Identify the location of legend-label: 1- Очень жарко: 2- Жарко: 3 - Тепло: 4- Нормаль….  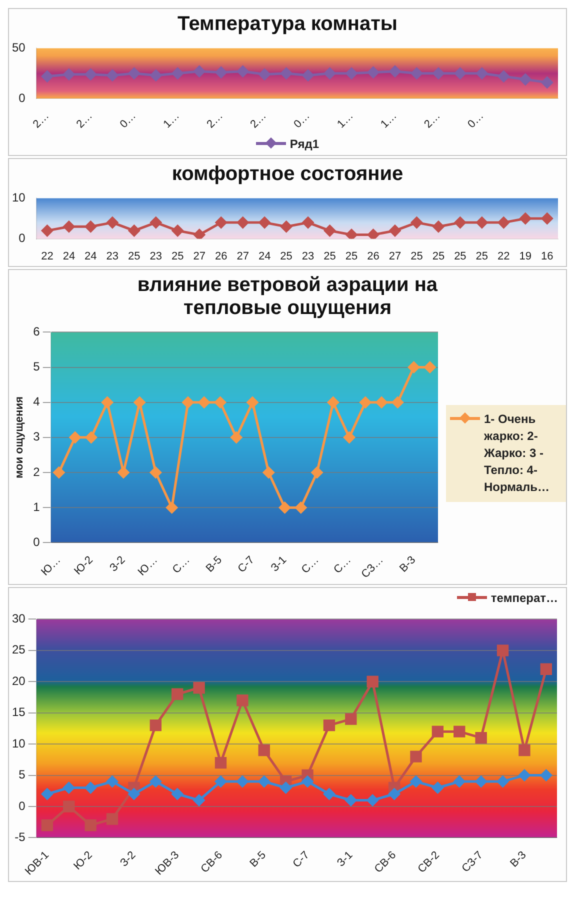
(517, 453).